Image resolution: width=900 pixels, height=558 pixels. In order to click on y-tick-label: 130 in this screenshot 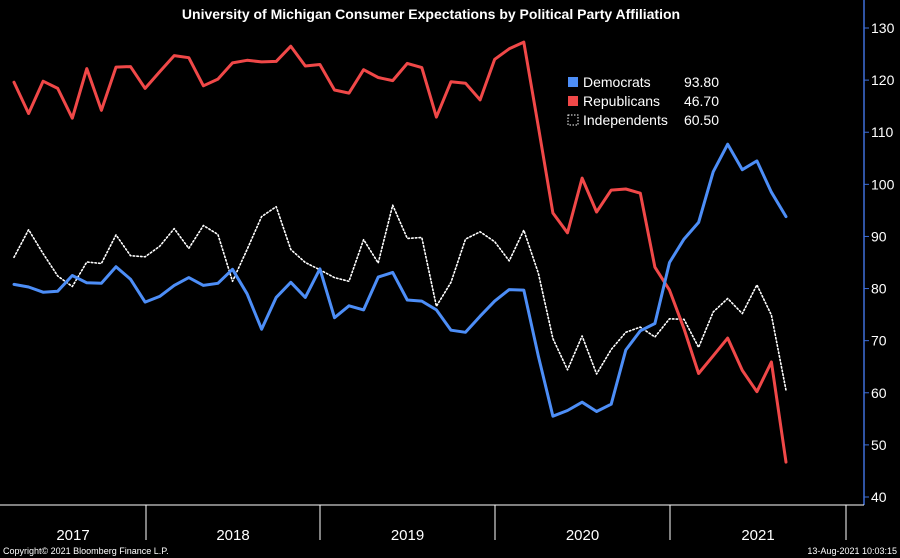, I will do `click(883, 28)`.